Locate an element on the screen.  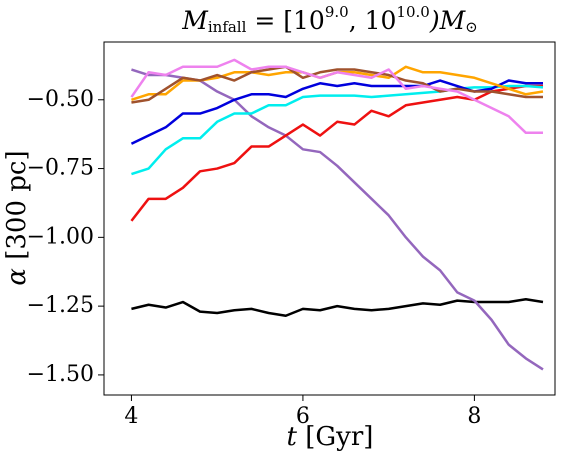
y-tick-label: −0.75 is located at coordinates (60, 168).